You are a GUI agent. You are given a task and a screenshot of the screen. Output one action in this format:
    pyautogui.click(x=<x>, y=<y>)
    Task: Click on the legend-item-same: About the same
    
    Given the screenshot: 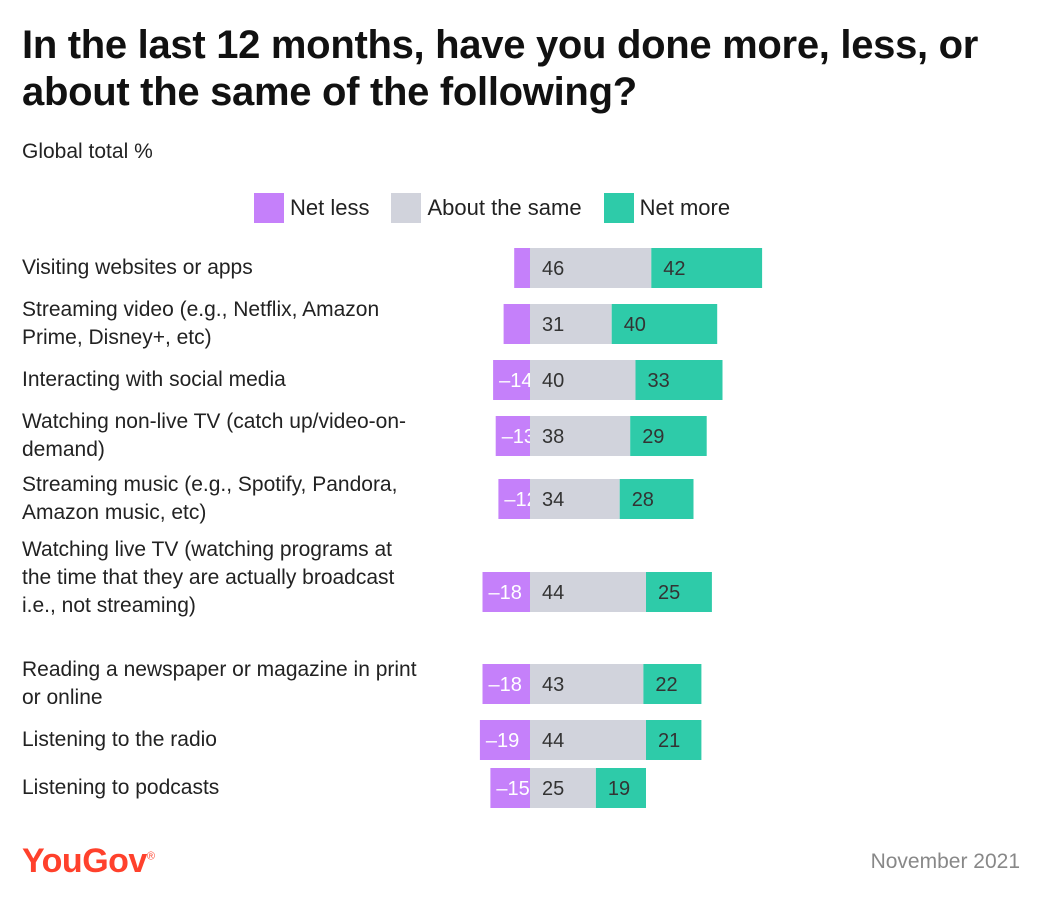 What is the action you would take?
    pyautogui.click(x=486, y=208)
    